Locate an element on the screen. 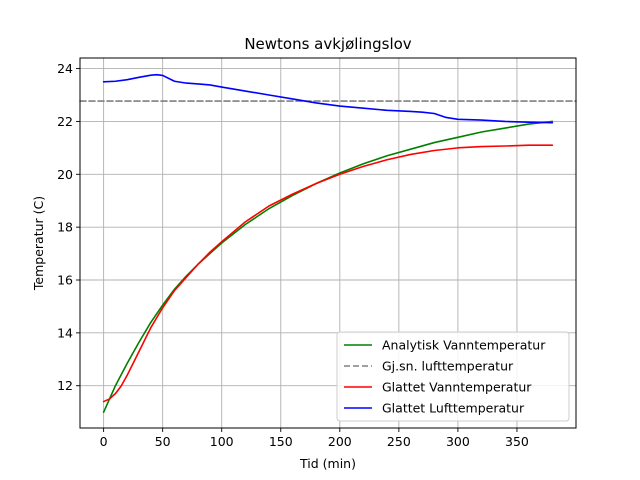 Image resolution: width=640 pixels, height=480 pixels. x-tick-label: 150 is located at coordinates (281, 441).